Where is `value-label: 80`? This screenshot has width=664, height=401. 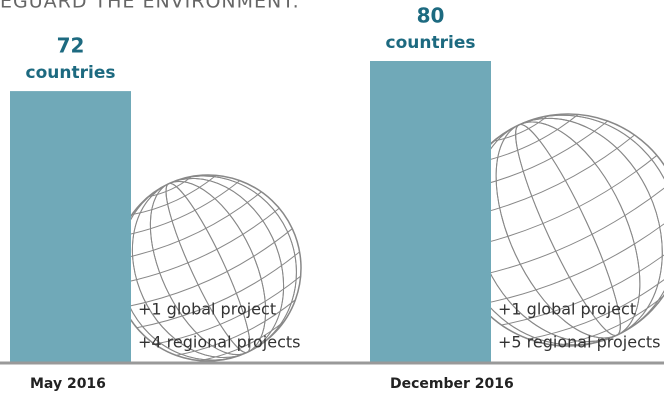
value-label: 80 is located at coordinates (431, 16).